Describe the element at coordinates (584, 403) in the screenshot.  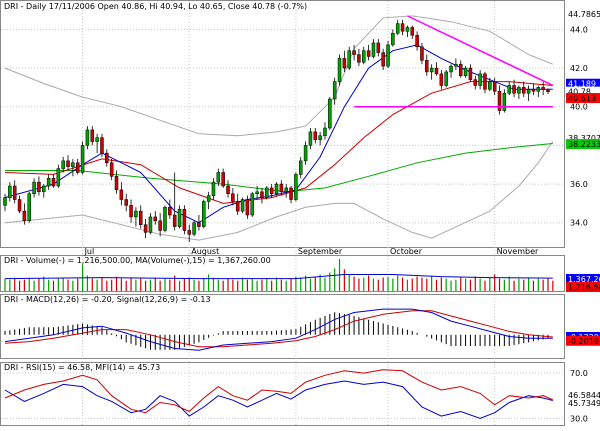
I see `rsi-tag-1-label: 45.7349` at that location.